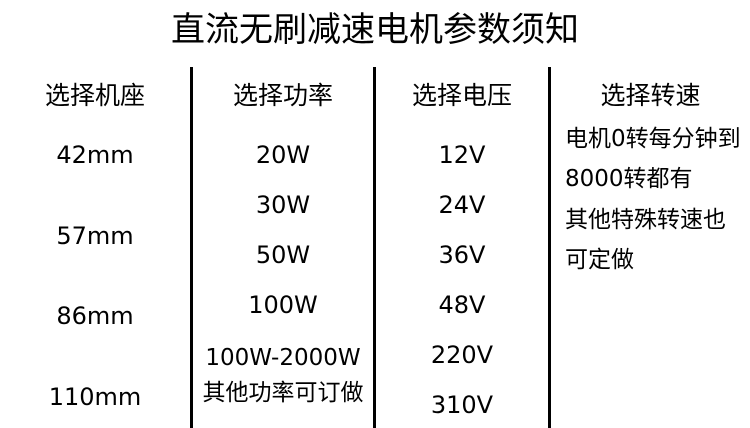 The height and width of the screenshot is (428, 750). What do you see at coordinates (629, 179) in the screenshot?
I see `speed-note-line-2: 8000转都有` at bounding box center [629, 179].